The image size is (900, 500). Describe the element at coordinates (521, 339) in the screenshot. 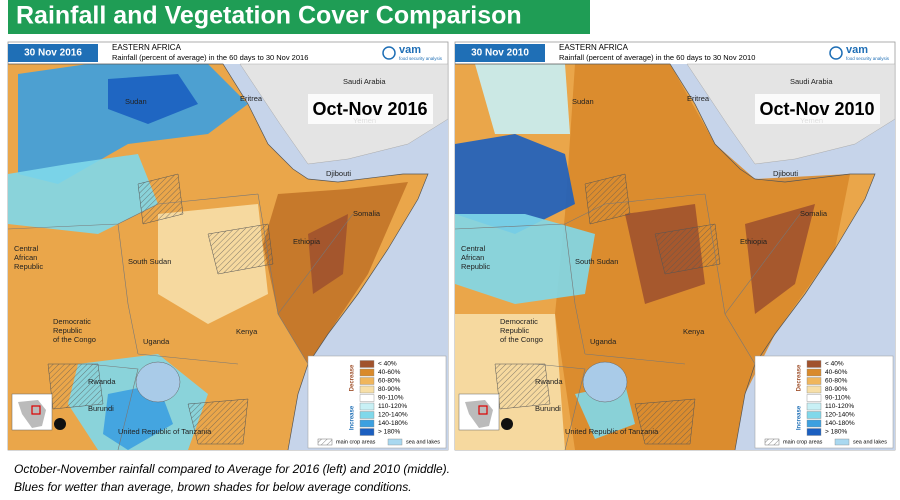

I see `country-label: of the Congo` at that location.